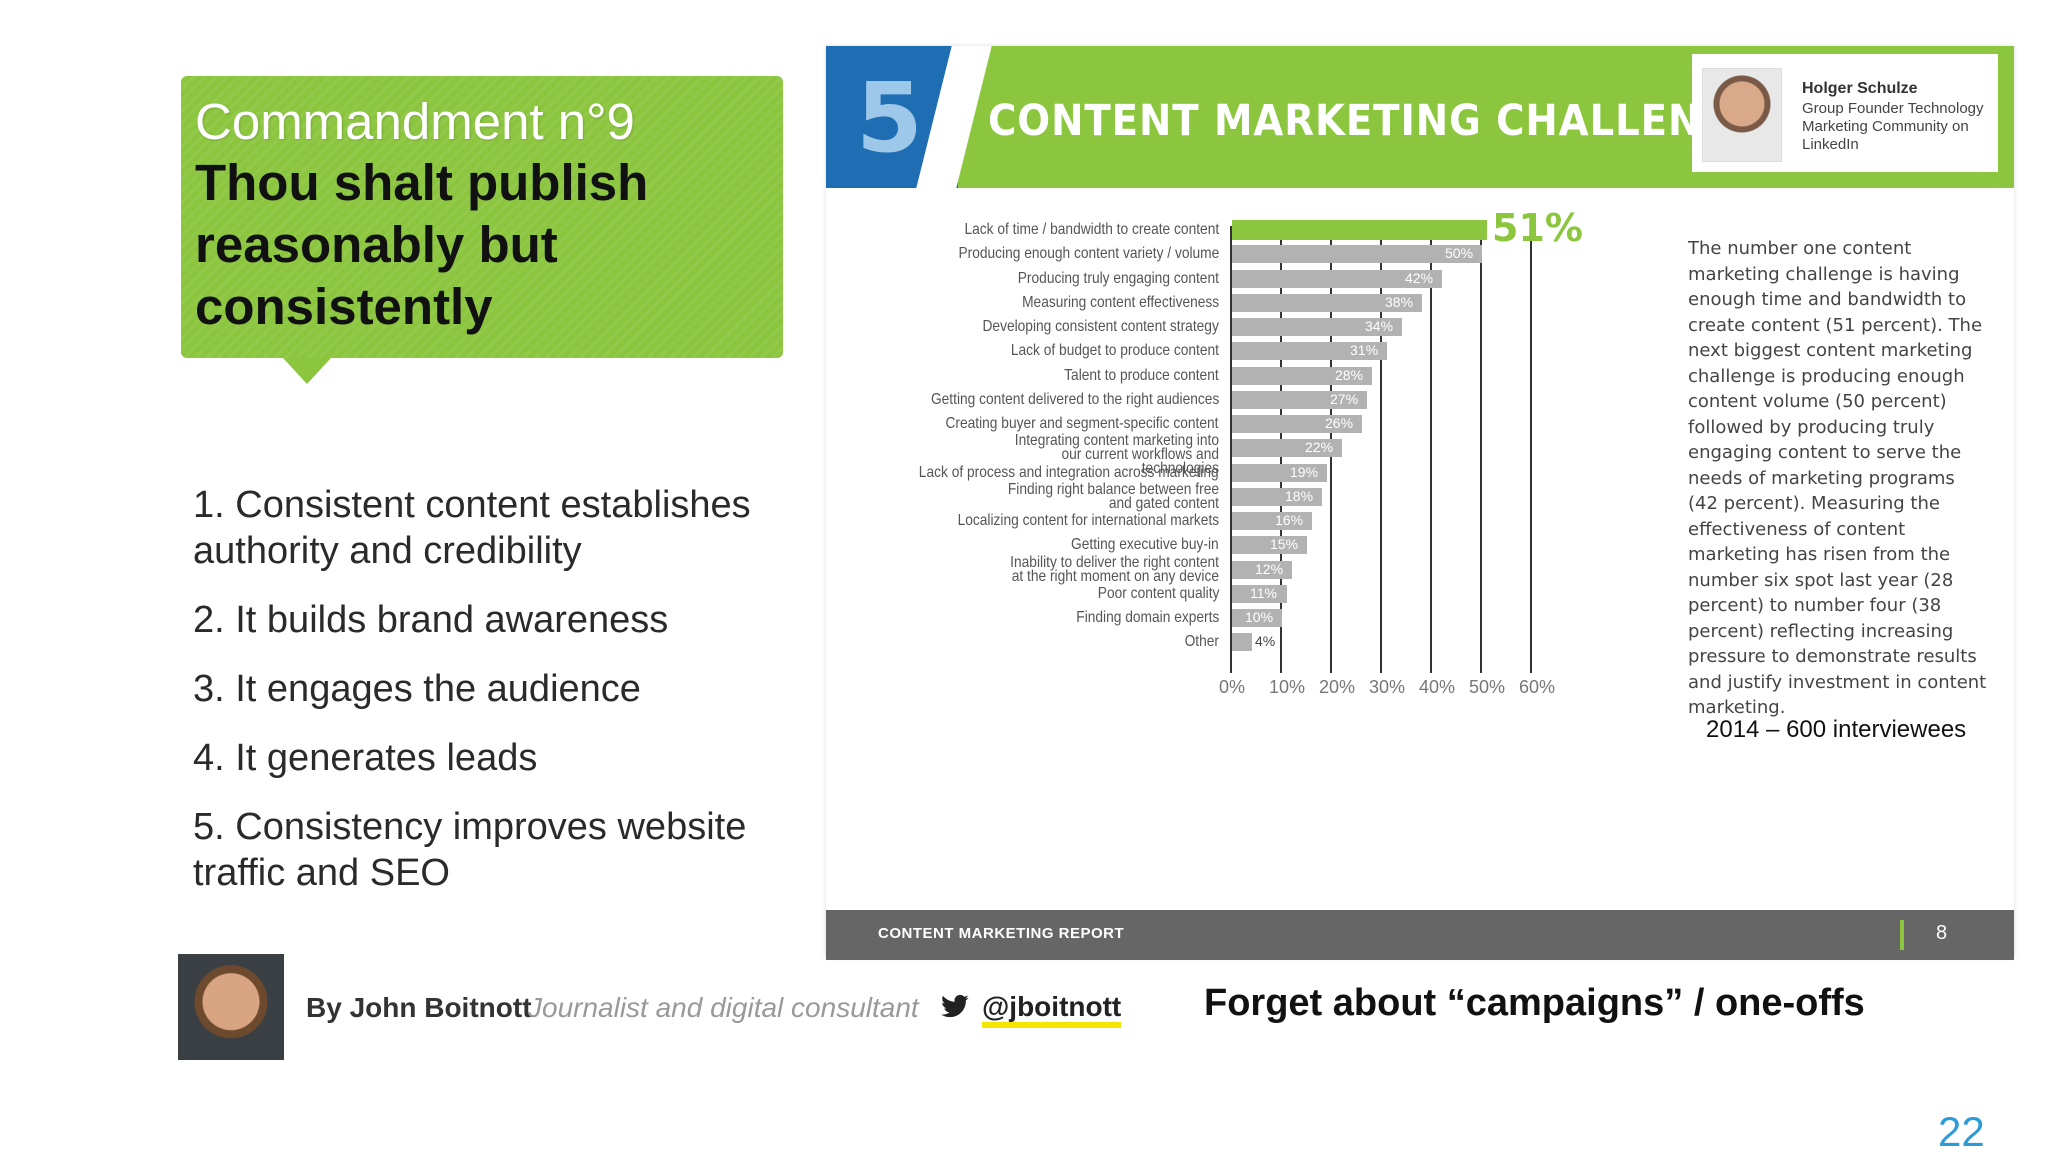 The height and width of the screenshot is (1156, 2048). I want to click on survey-footnote: 2014 – 600 interviewees, so click(1836, 729).